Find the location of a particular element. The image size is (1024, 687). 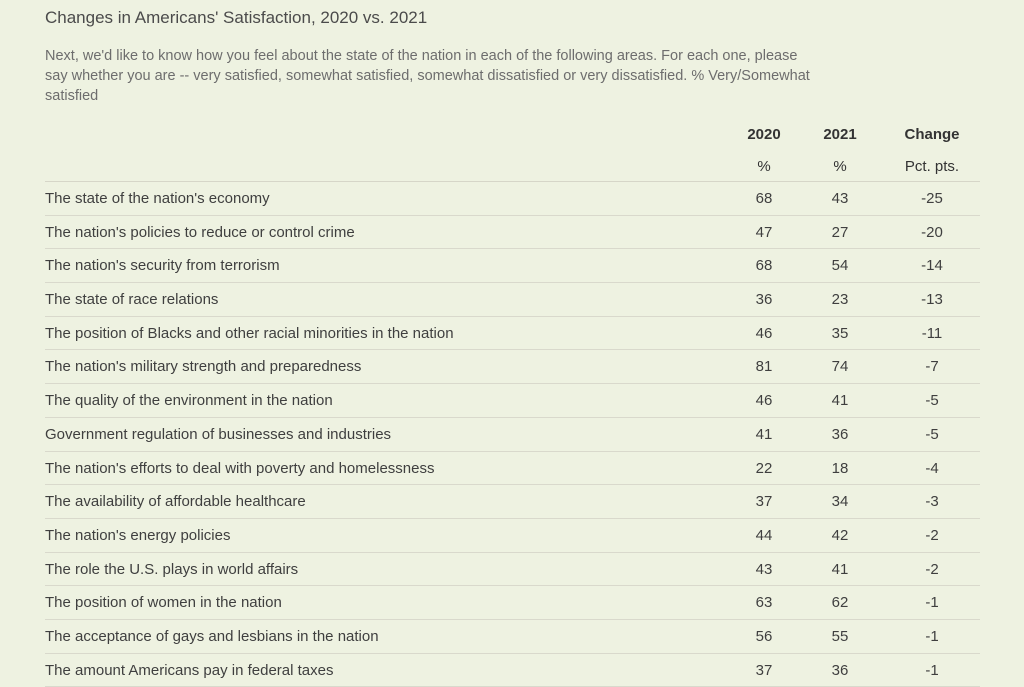

cell-value-change: -11 is located at coordinates (932, 333).